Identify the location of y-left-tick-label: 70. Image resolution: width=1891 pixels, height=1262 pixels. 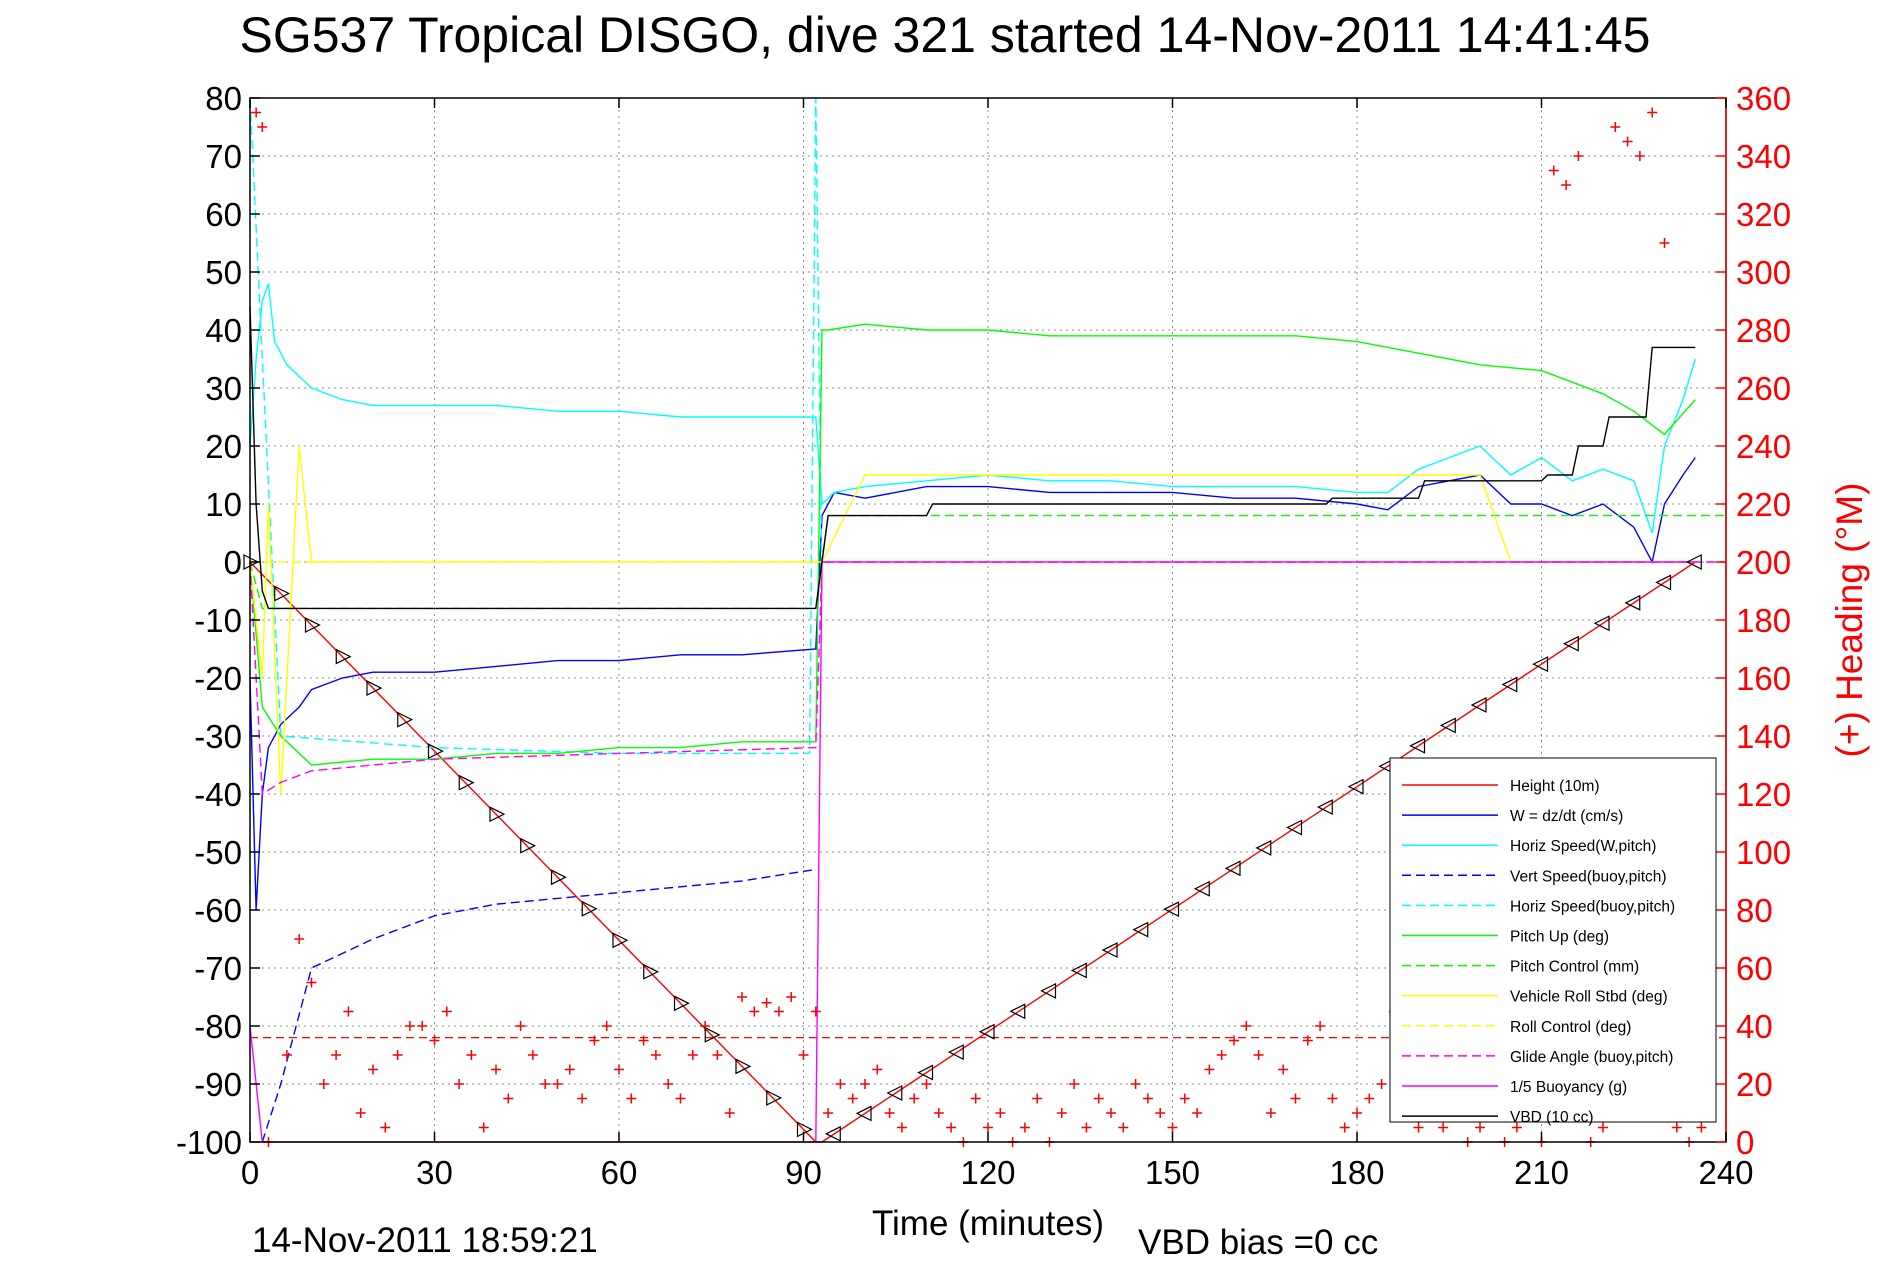
(223, 156).